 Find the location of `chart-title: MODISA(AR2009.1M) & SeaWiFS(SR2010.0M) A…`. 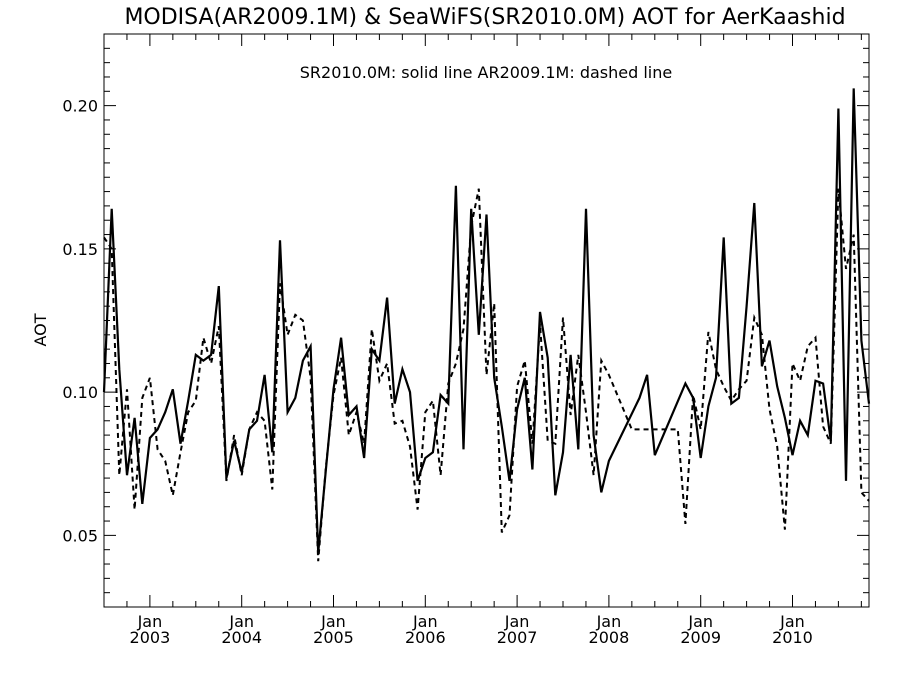

chart-title: MODISA(AR2009.1M) & SeaWiFS(SR2010.0M) A… is located at coordinates (484, 17).